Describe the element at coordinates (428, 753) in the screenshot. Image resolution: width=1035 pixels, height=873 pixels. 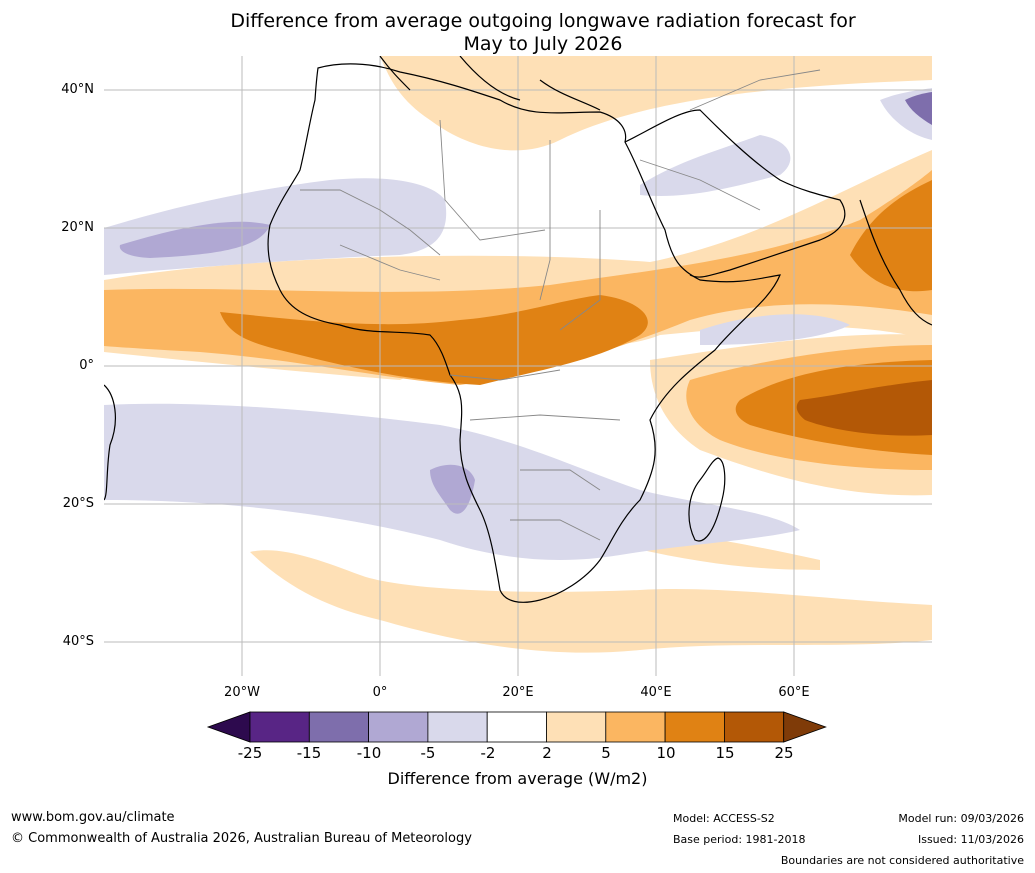
I see `colorbar-tick: -5` at that location.